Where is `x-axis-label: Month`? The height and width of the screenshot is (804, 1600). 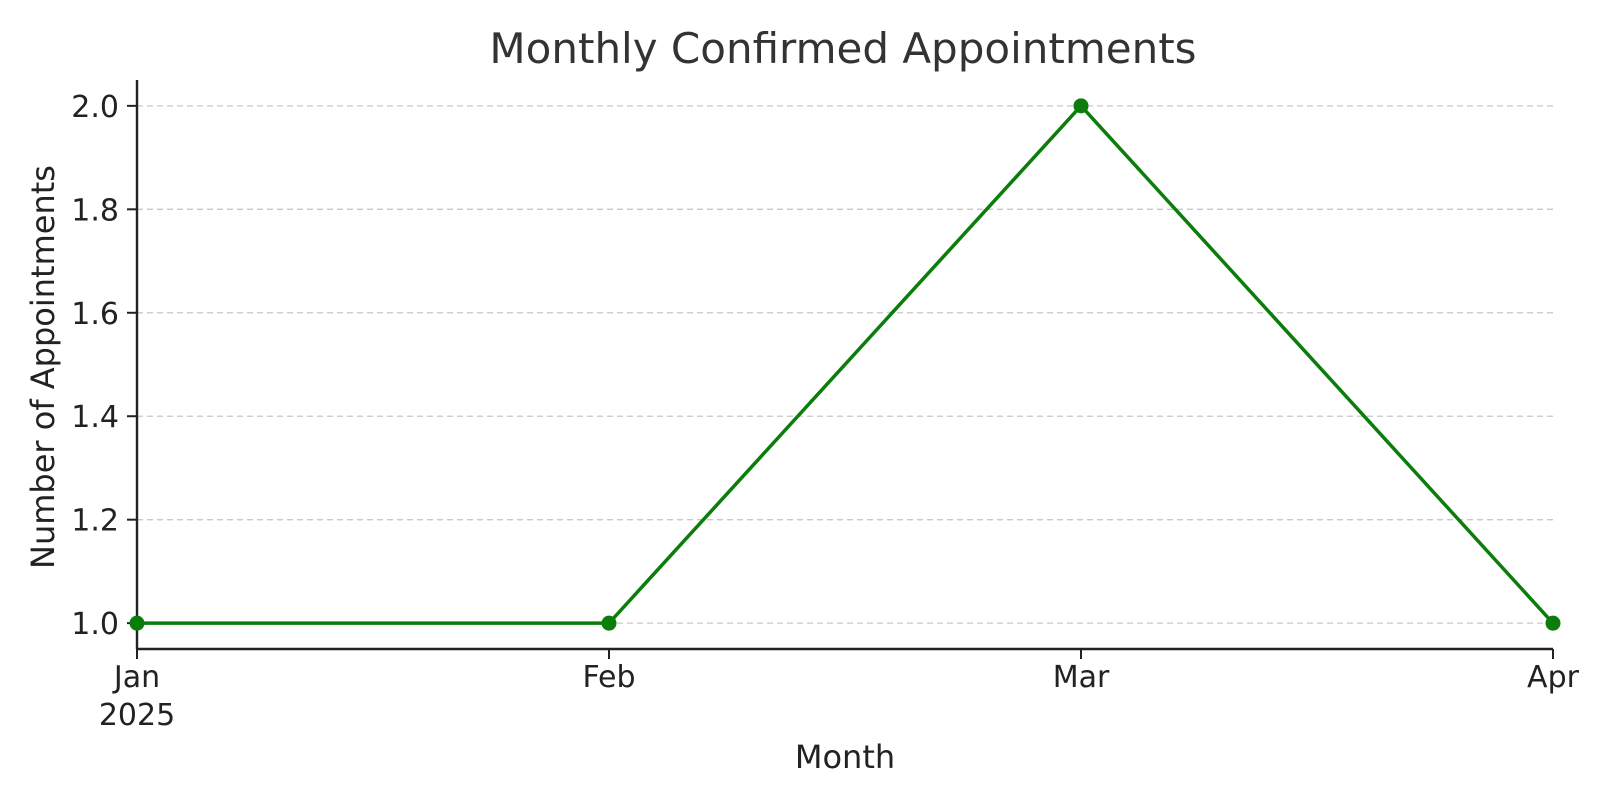 x-axis-label: Month is located at coordinates (845, 757).